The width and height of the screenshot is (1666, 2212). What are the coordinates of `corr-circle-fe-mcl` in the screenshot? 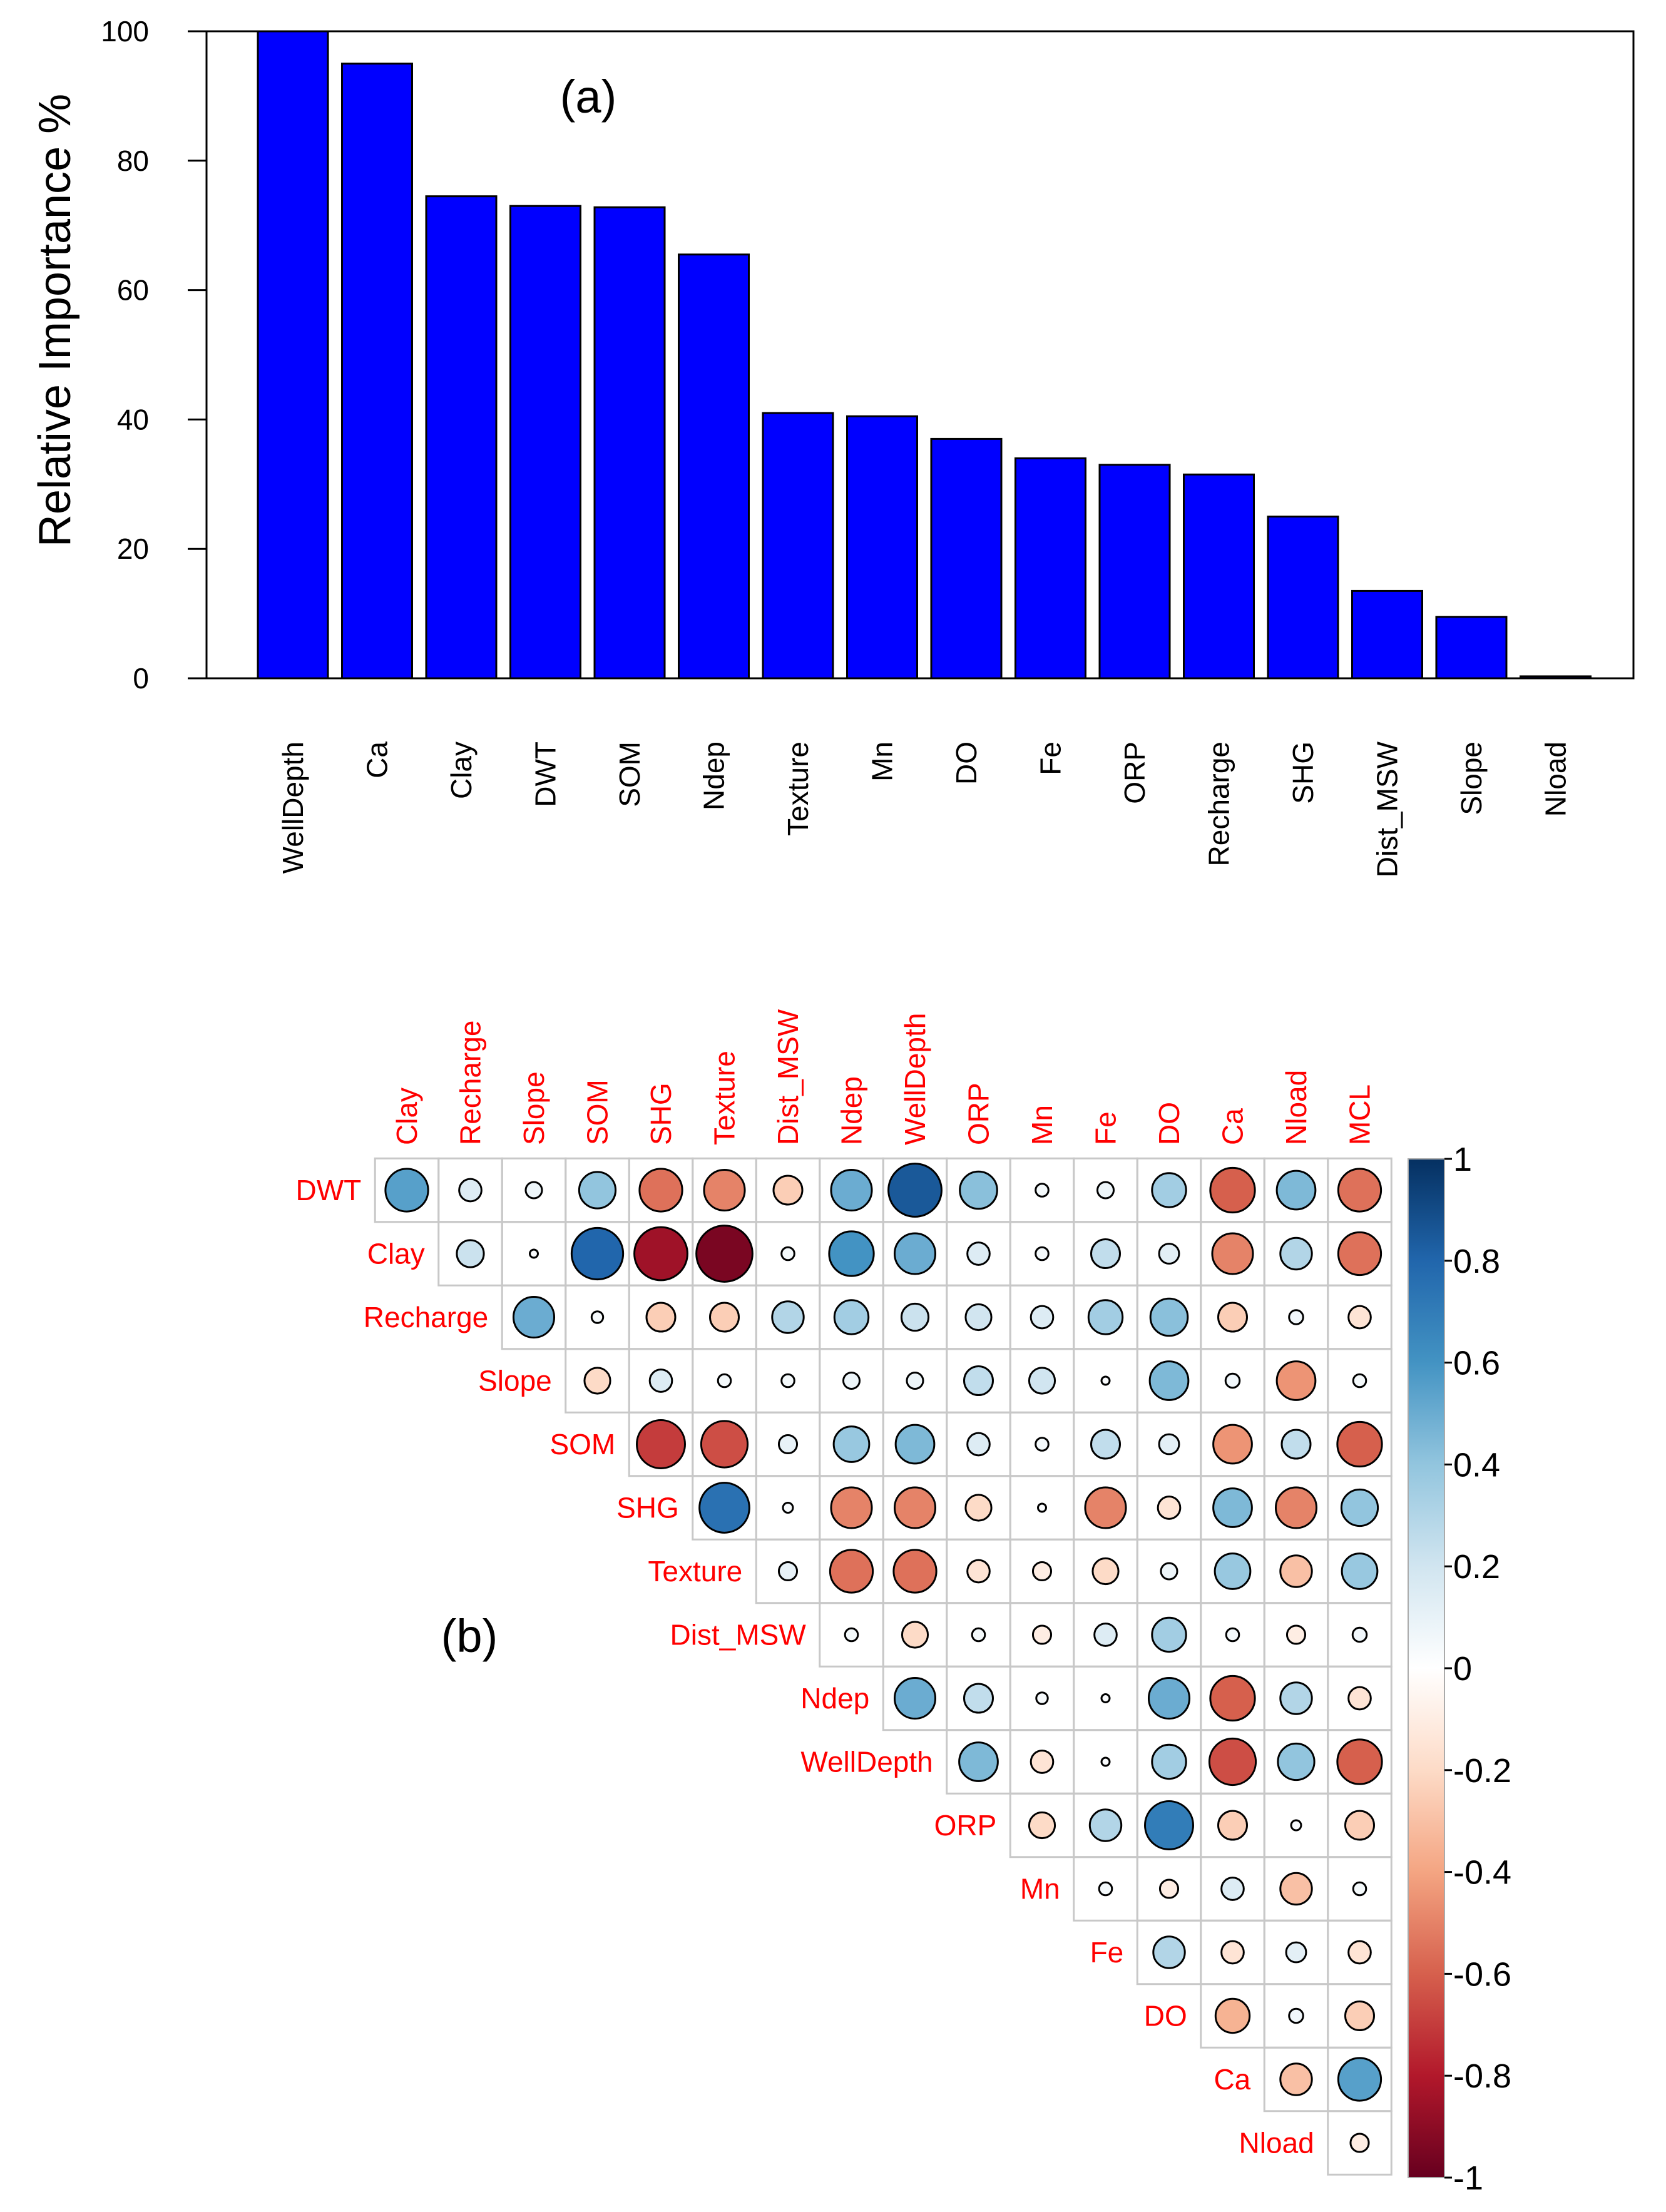 It's located at (1359, 1952).